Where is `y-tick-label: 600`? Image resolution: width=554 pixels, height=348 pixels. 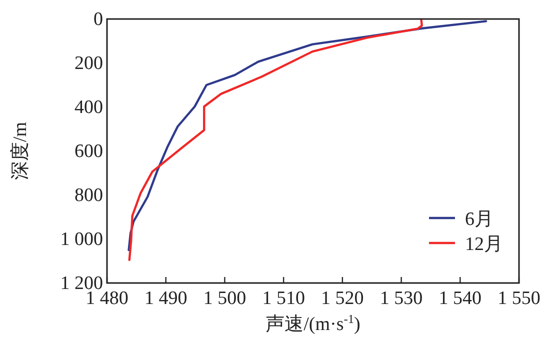 y-tick-label: 600 is located at coordinates (88, 151).